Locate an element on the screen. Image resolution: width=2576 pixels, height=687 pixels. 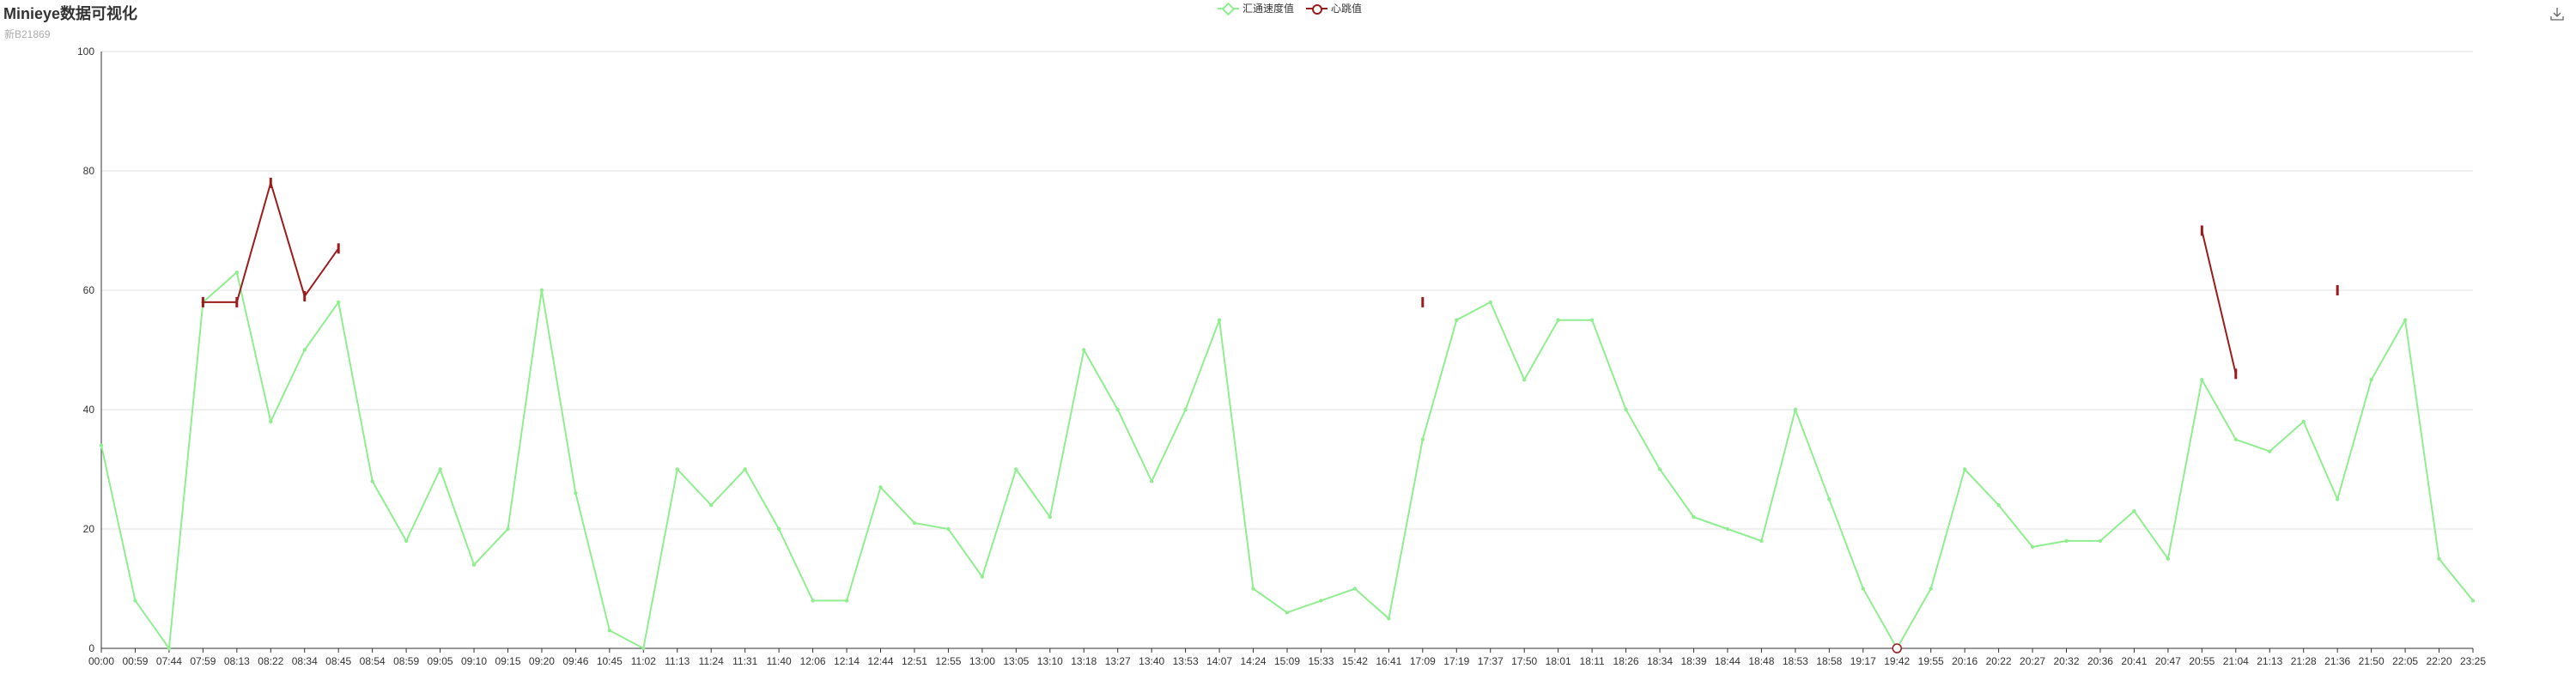
x-tick-label: 18:26 is located at coordinates (1626, 661).